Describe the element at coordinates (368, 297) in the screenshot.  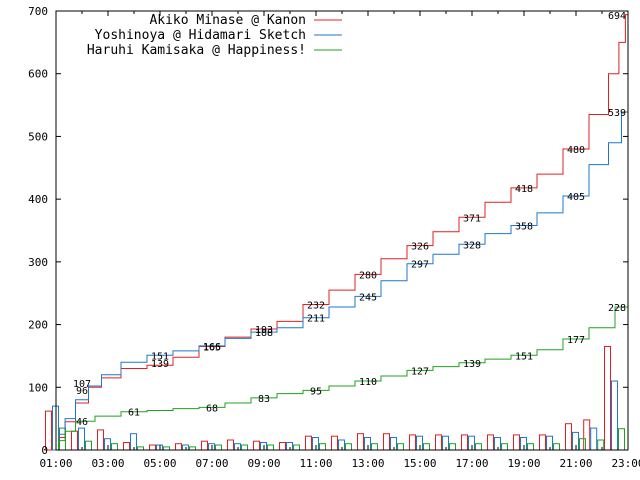
I see `data-label: 245` at that location.